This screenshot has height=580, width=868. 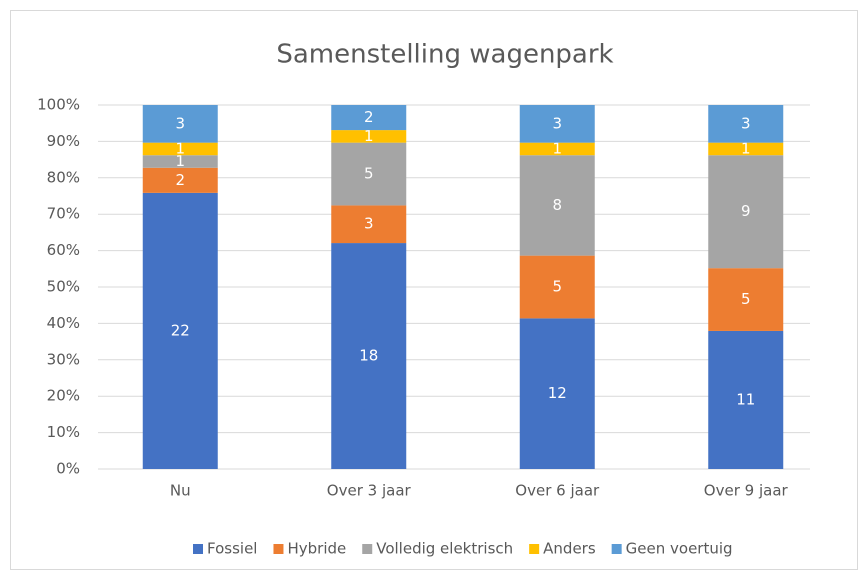 I want to click on chart-title: Samenstelling wagenpark, so click(x=444, y=55).